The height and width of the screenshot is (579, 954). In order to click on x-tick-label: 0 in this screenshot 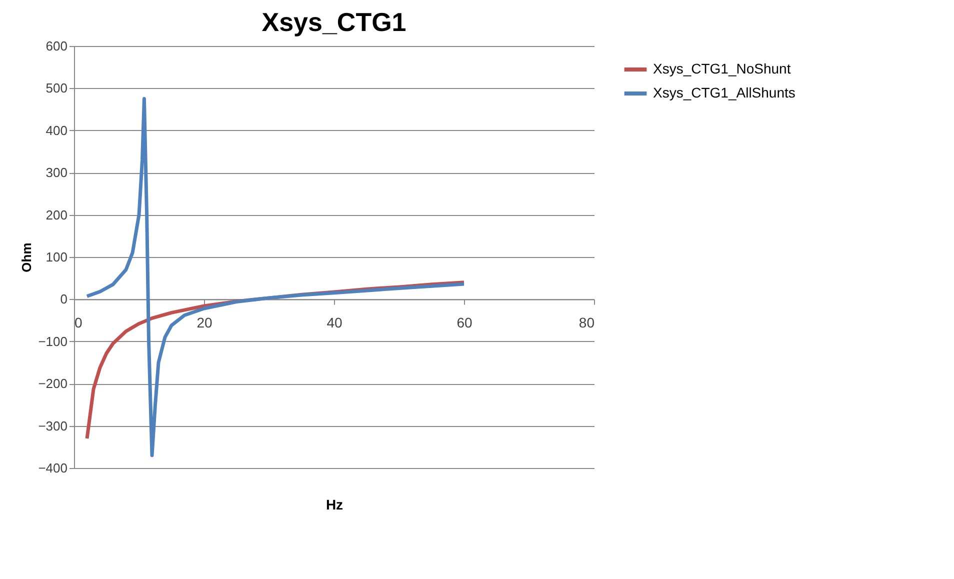, I will do `click(78, 322)`.